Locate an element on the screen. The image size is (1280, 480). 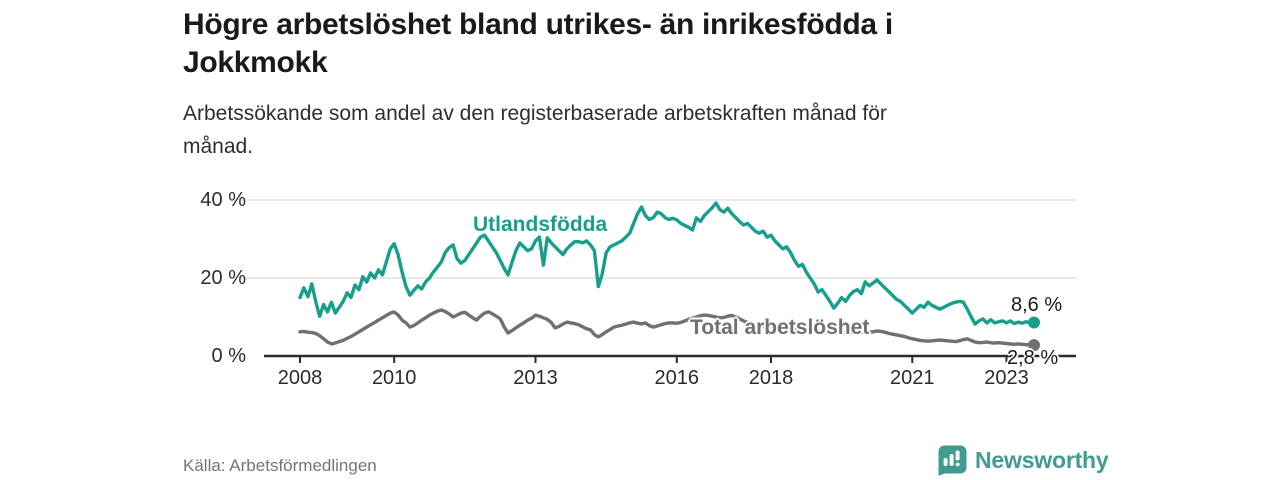
series-label-utlandsfodda: Utlandsfödda is located at coordinates (540, 224).